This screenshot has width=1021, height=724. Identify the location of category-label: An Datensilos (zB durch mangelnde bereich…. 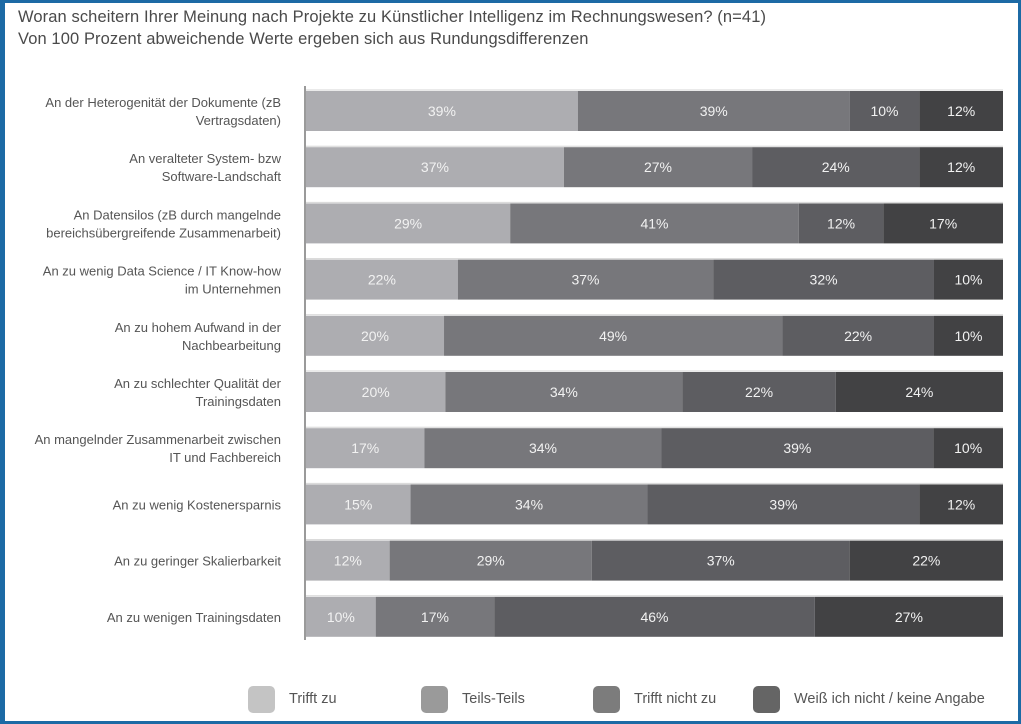
(163, 223).